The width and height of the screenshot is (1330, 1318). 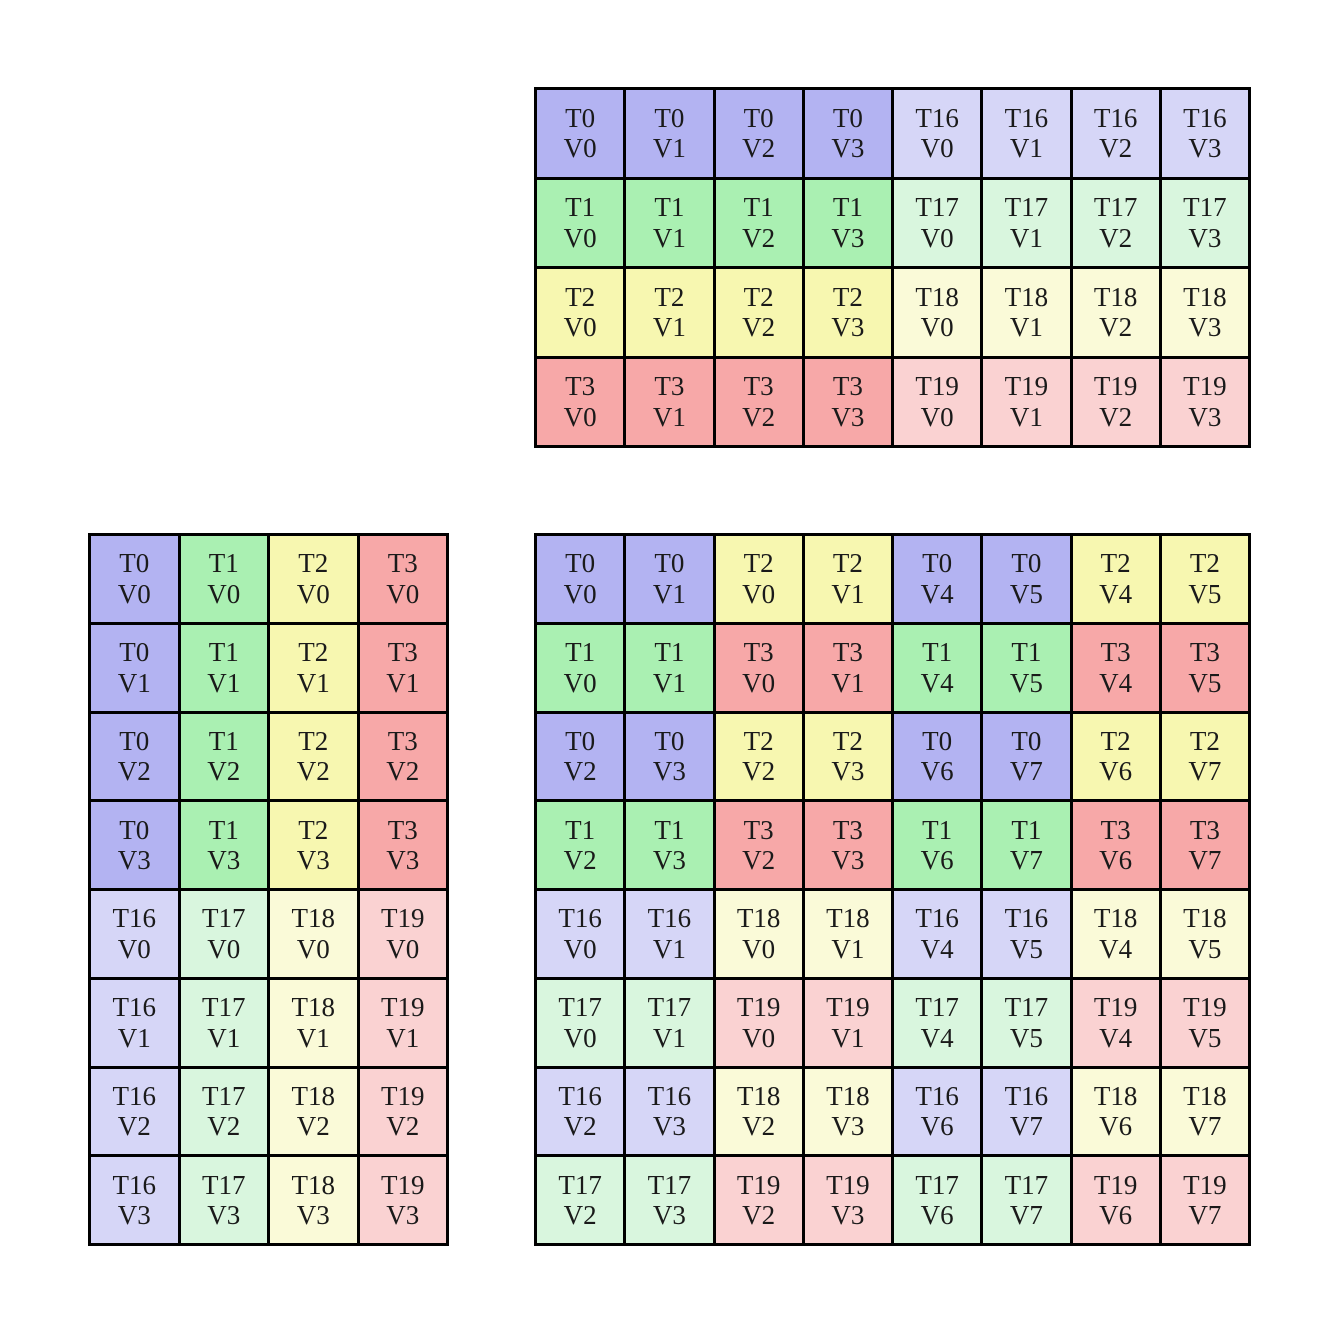 I want to click on grid-cell: T19 V3, so click(x=1204, y=401).